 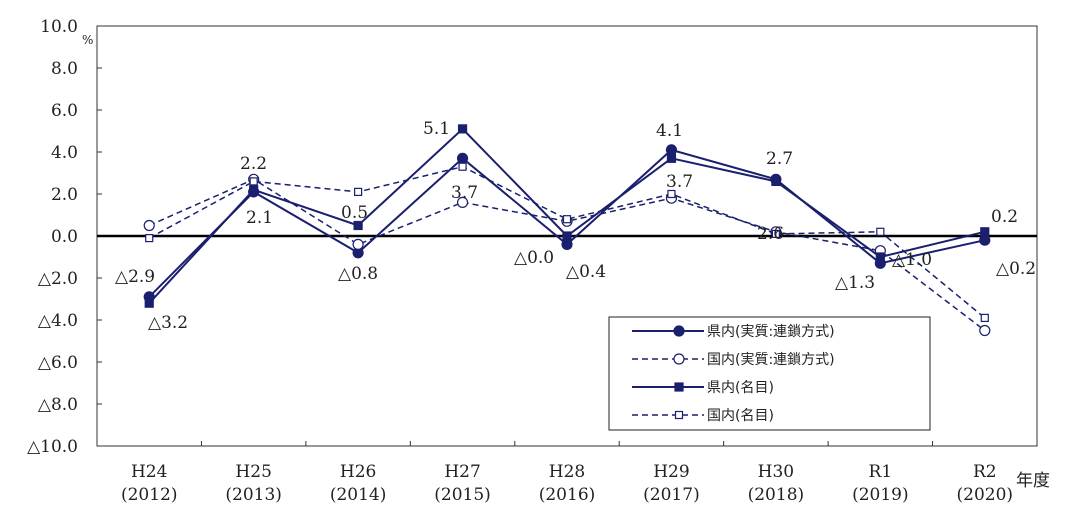 What do you see at coordinates (64, 69) in the screenshot?
I see `y-tick-label: 8.0` at bounding box center [64, 69].